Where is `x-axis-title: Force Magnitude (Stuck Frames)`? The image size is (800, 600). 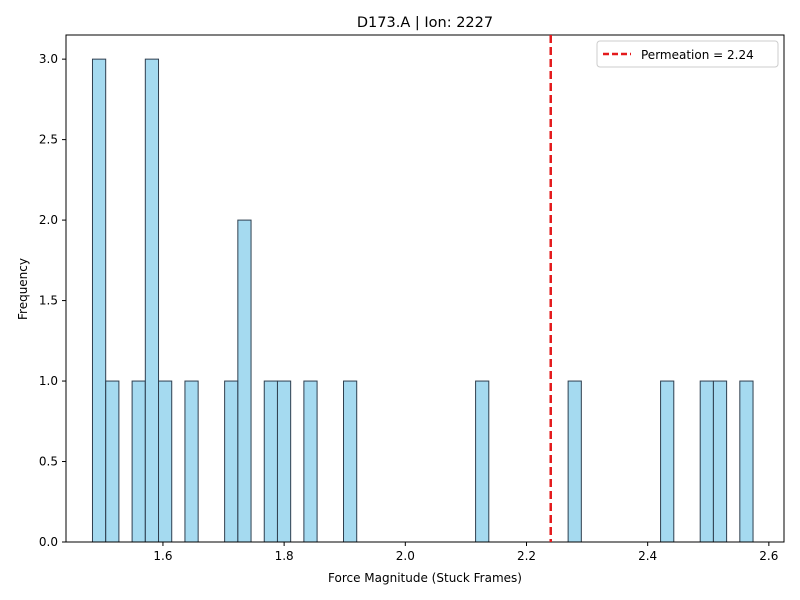 x-axis-title: Force Magnitude (Stuck Frames) is located at coordinates (425, 578).